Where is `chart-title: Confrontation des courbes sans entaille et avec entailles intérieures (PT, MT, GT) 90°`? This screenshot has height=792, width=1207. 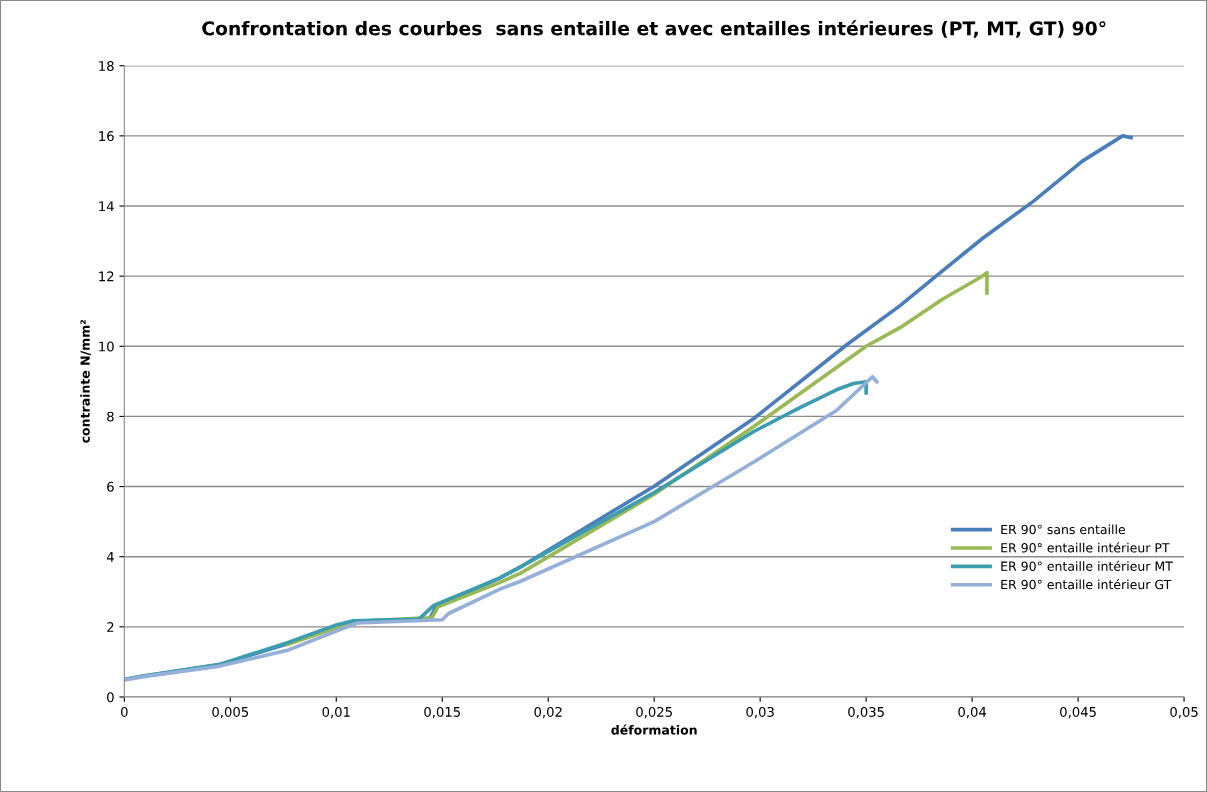 chart-title: Confrontation des courbes sans entaille et avec entailles intérieures (PT, MT, GT) 90° is located at coordinates (654, 29).